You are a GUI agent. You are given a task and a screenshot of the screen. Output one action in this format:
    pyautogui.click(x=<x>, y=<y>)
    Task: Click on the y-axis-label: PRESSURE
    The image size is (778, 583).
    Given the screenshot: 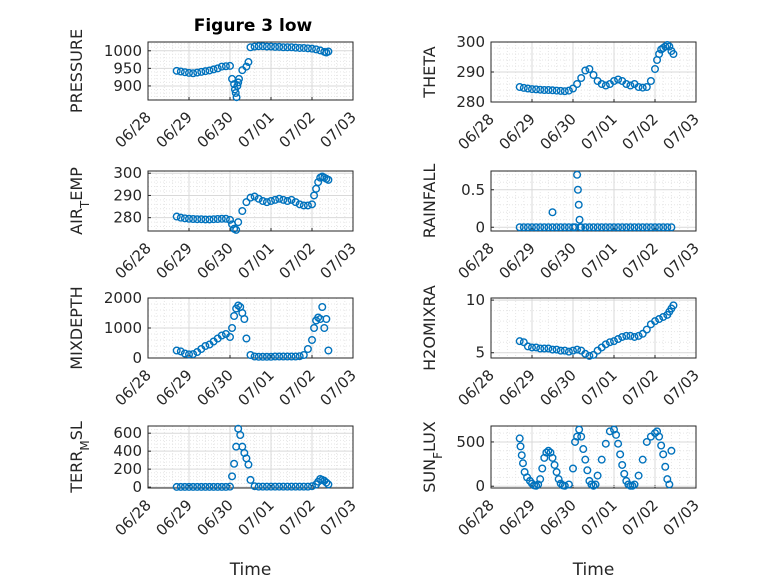 What is the action you would take?
    pyautogui.click(x=76, y=71)
    